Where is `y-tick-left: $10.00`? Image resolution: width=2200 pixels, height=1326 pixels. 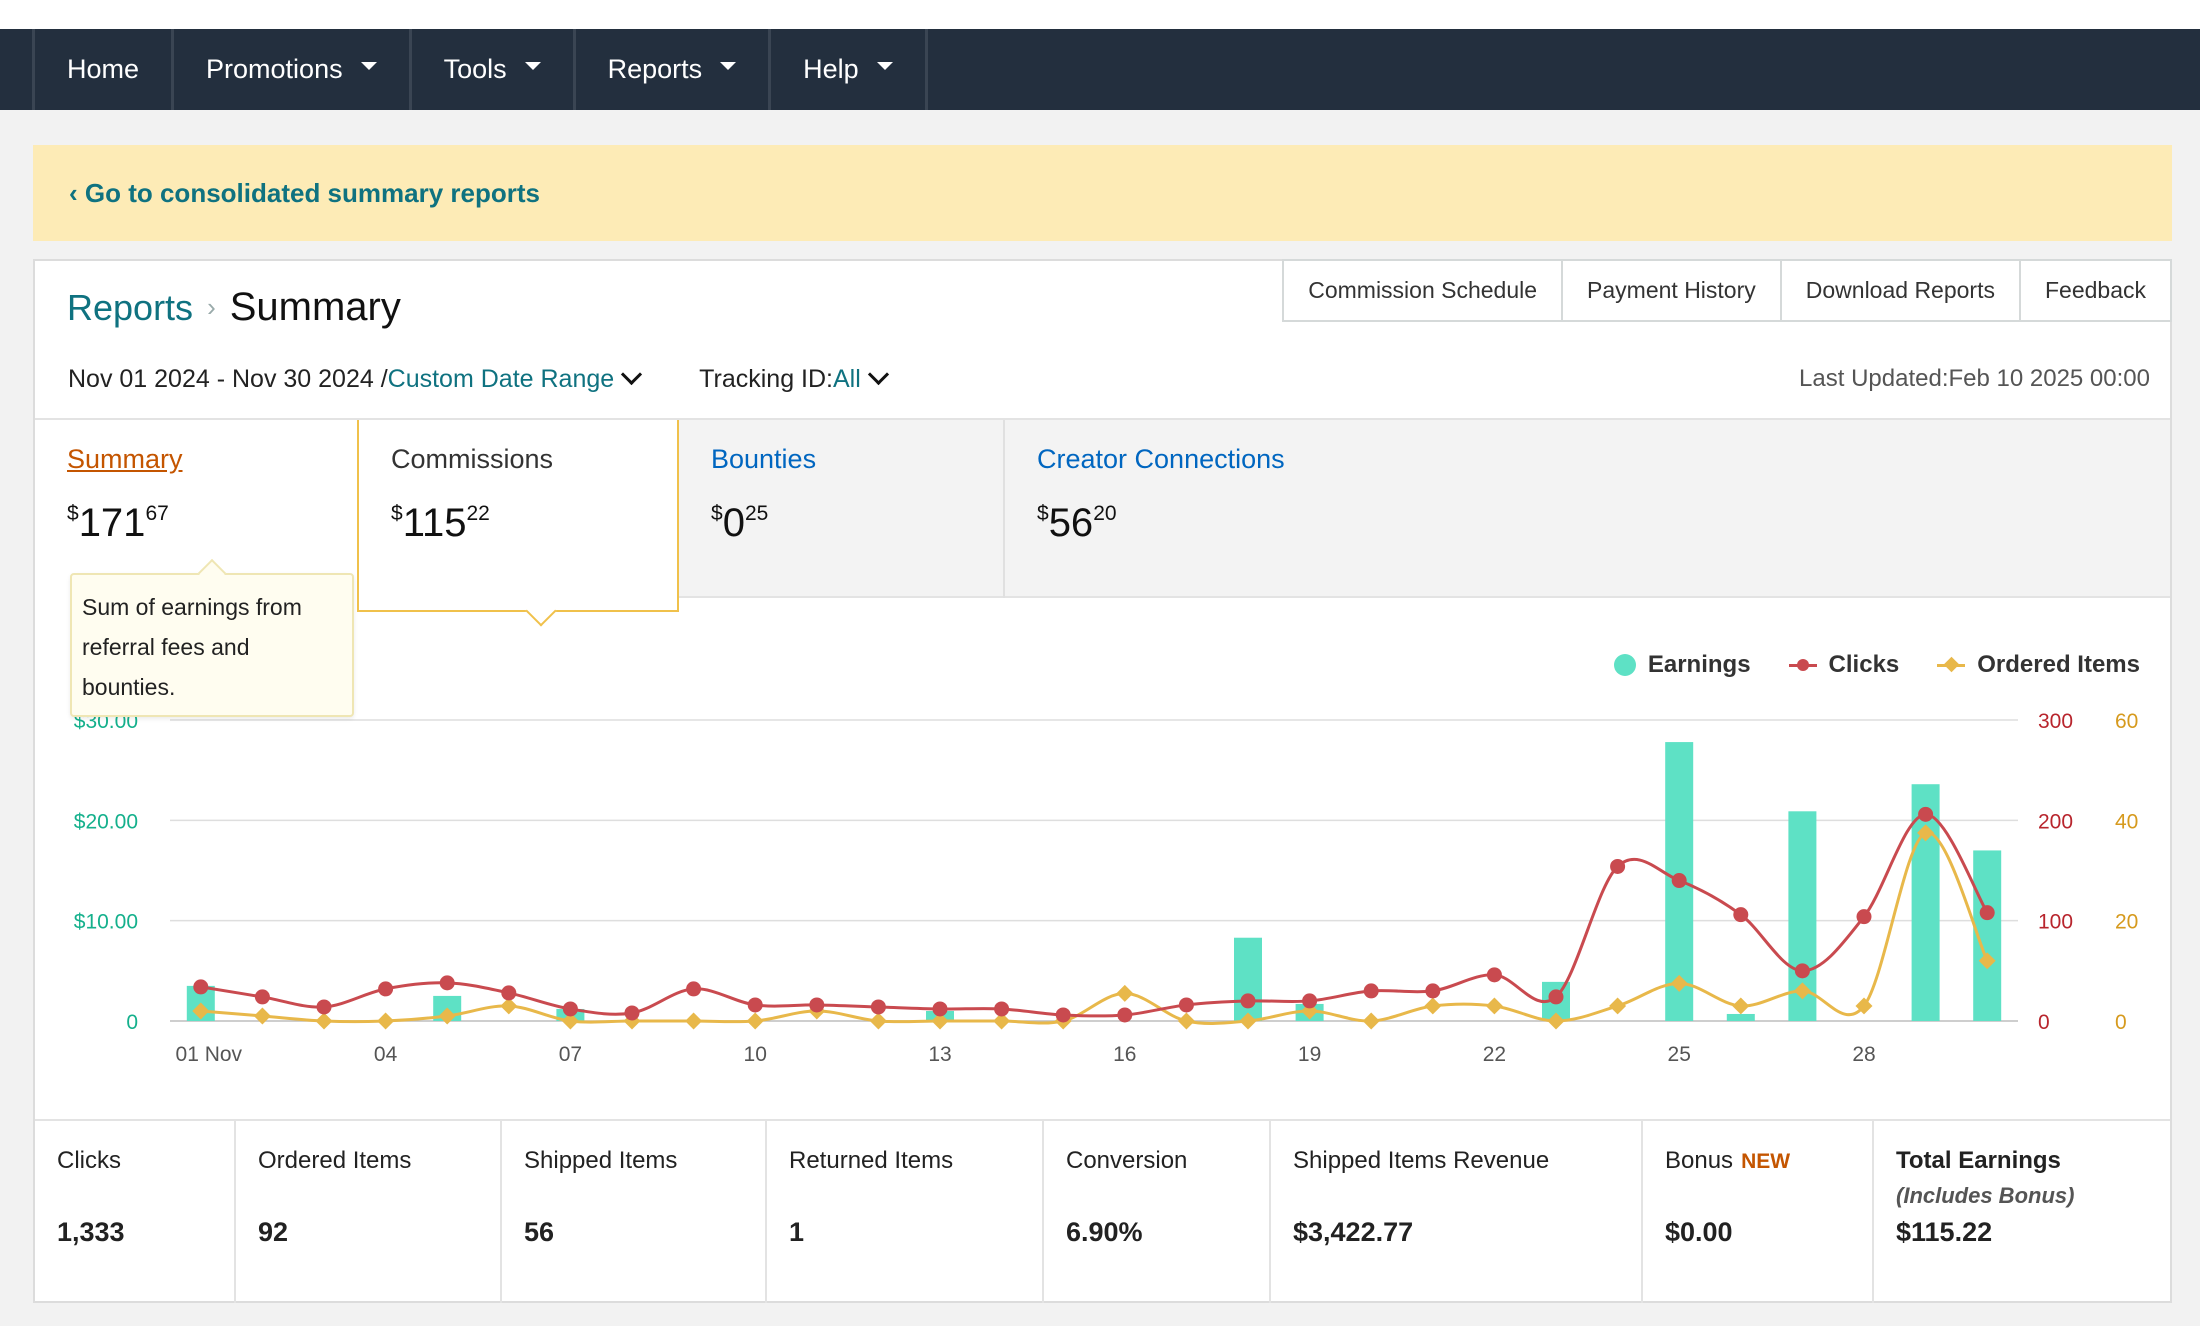
y-tick-left: $10.00 is located at coordinates (106, 922).